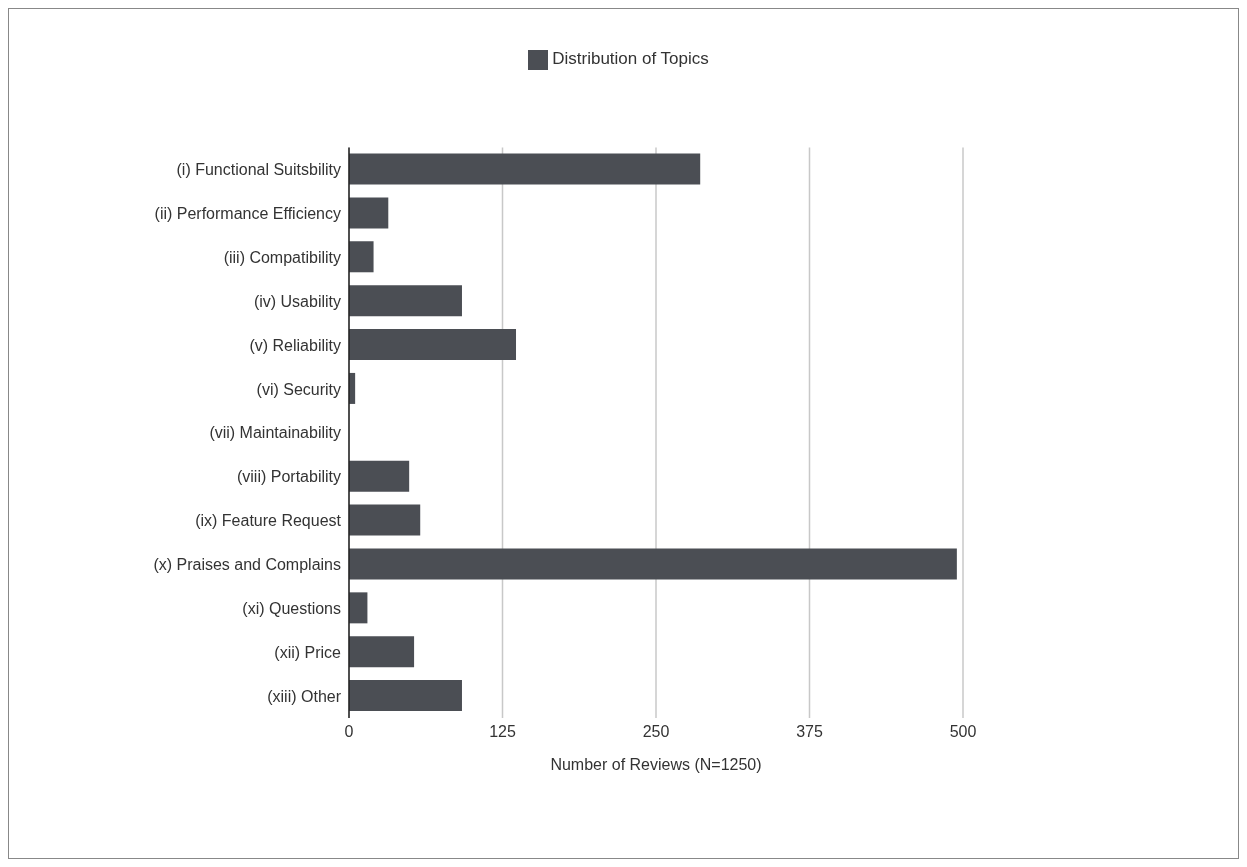 The width and height of the screenshot is (1247, 867). What do you see at coordinates (258, 170) in the screenshot?
I see `y-tick-label: (i) Functional Suitsbility` at bounding box center [258, 170].